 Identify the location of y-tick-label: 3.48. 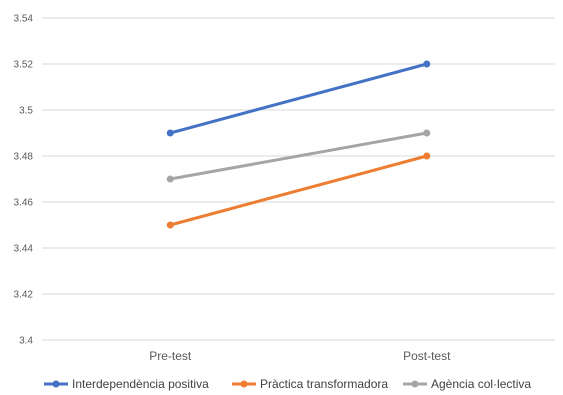
(24, 157).